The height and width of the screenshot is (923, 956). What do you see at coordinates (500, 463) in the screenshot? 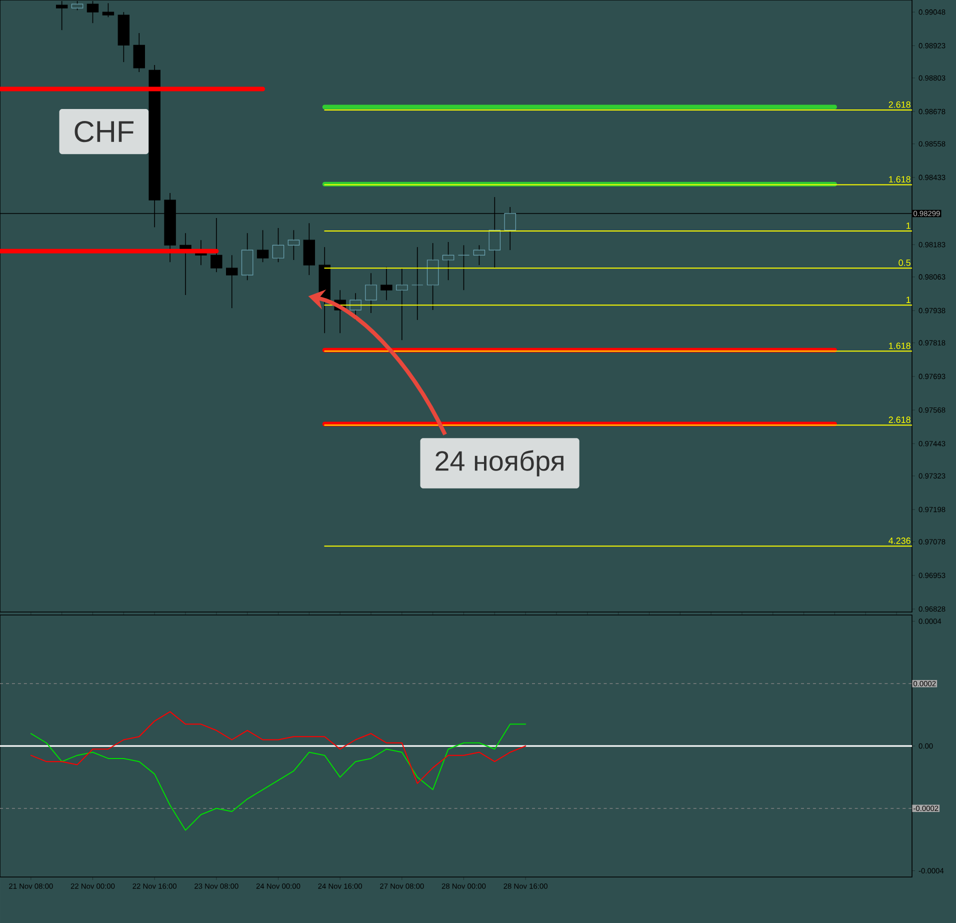
I see `annotation: 24 ноября` at bounding box center [500, 463].